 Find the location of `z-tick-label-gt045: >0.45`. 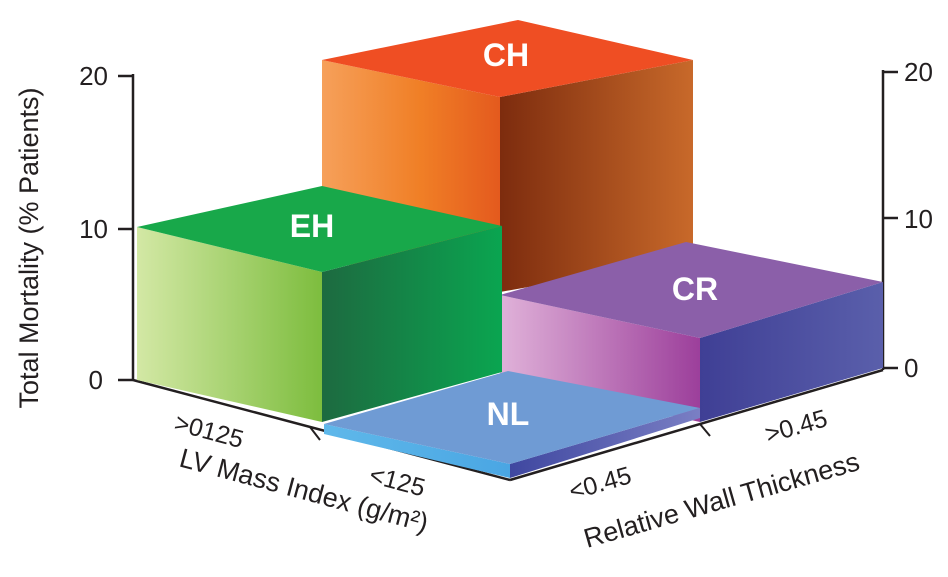

z-tick-label-gt045: >0.45 is located at coordinates (796, 426).